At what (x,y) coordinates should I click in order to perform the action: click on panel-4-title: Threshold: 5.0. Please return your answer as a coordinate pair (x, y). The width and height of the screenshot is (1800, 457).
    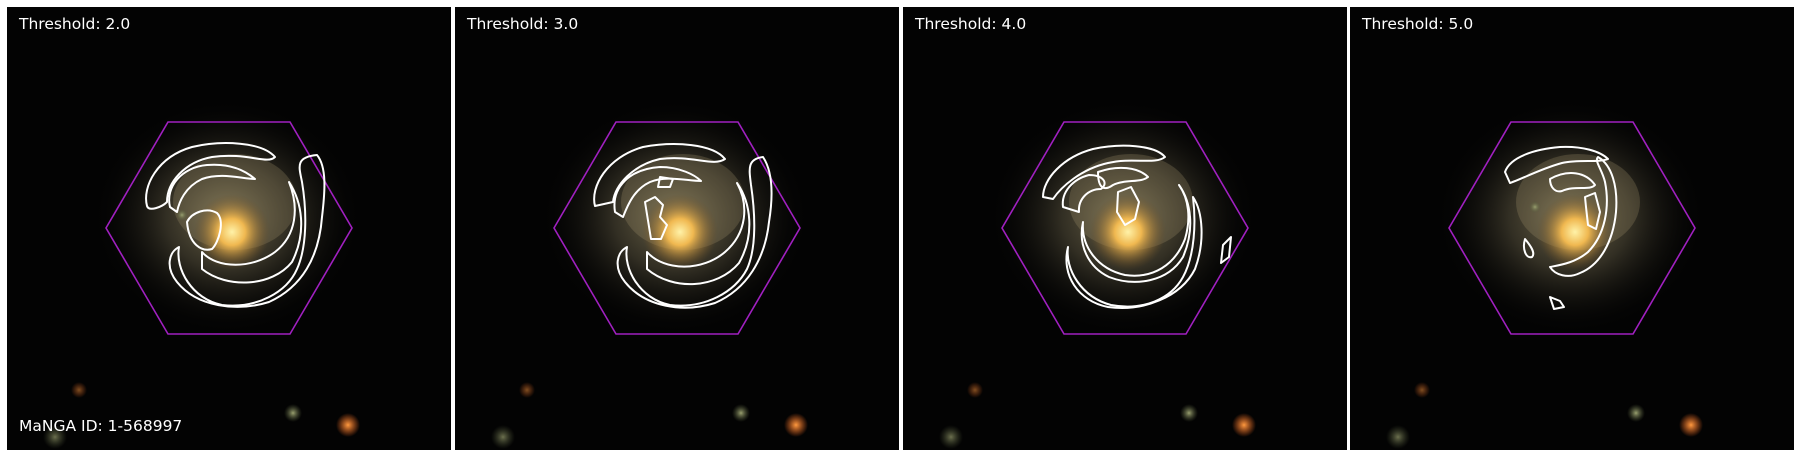
    Looking at the image, I should click on (1418, 24).